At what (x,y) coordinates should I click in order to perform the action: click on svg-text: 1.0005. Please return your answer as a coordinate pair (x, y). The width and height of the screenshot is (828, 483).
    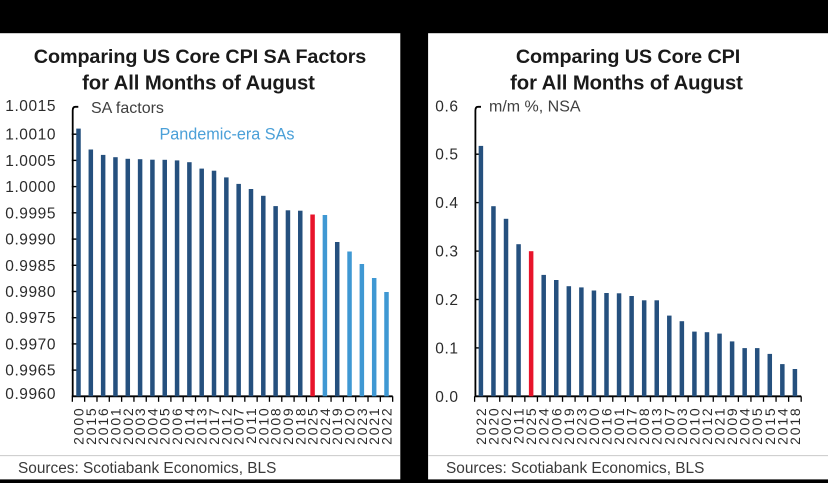
    Looking at the image, I should click on (30, 161).